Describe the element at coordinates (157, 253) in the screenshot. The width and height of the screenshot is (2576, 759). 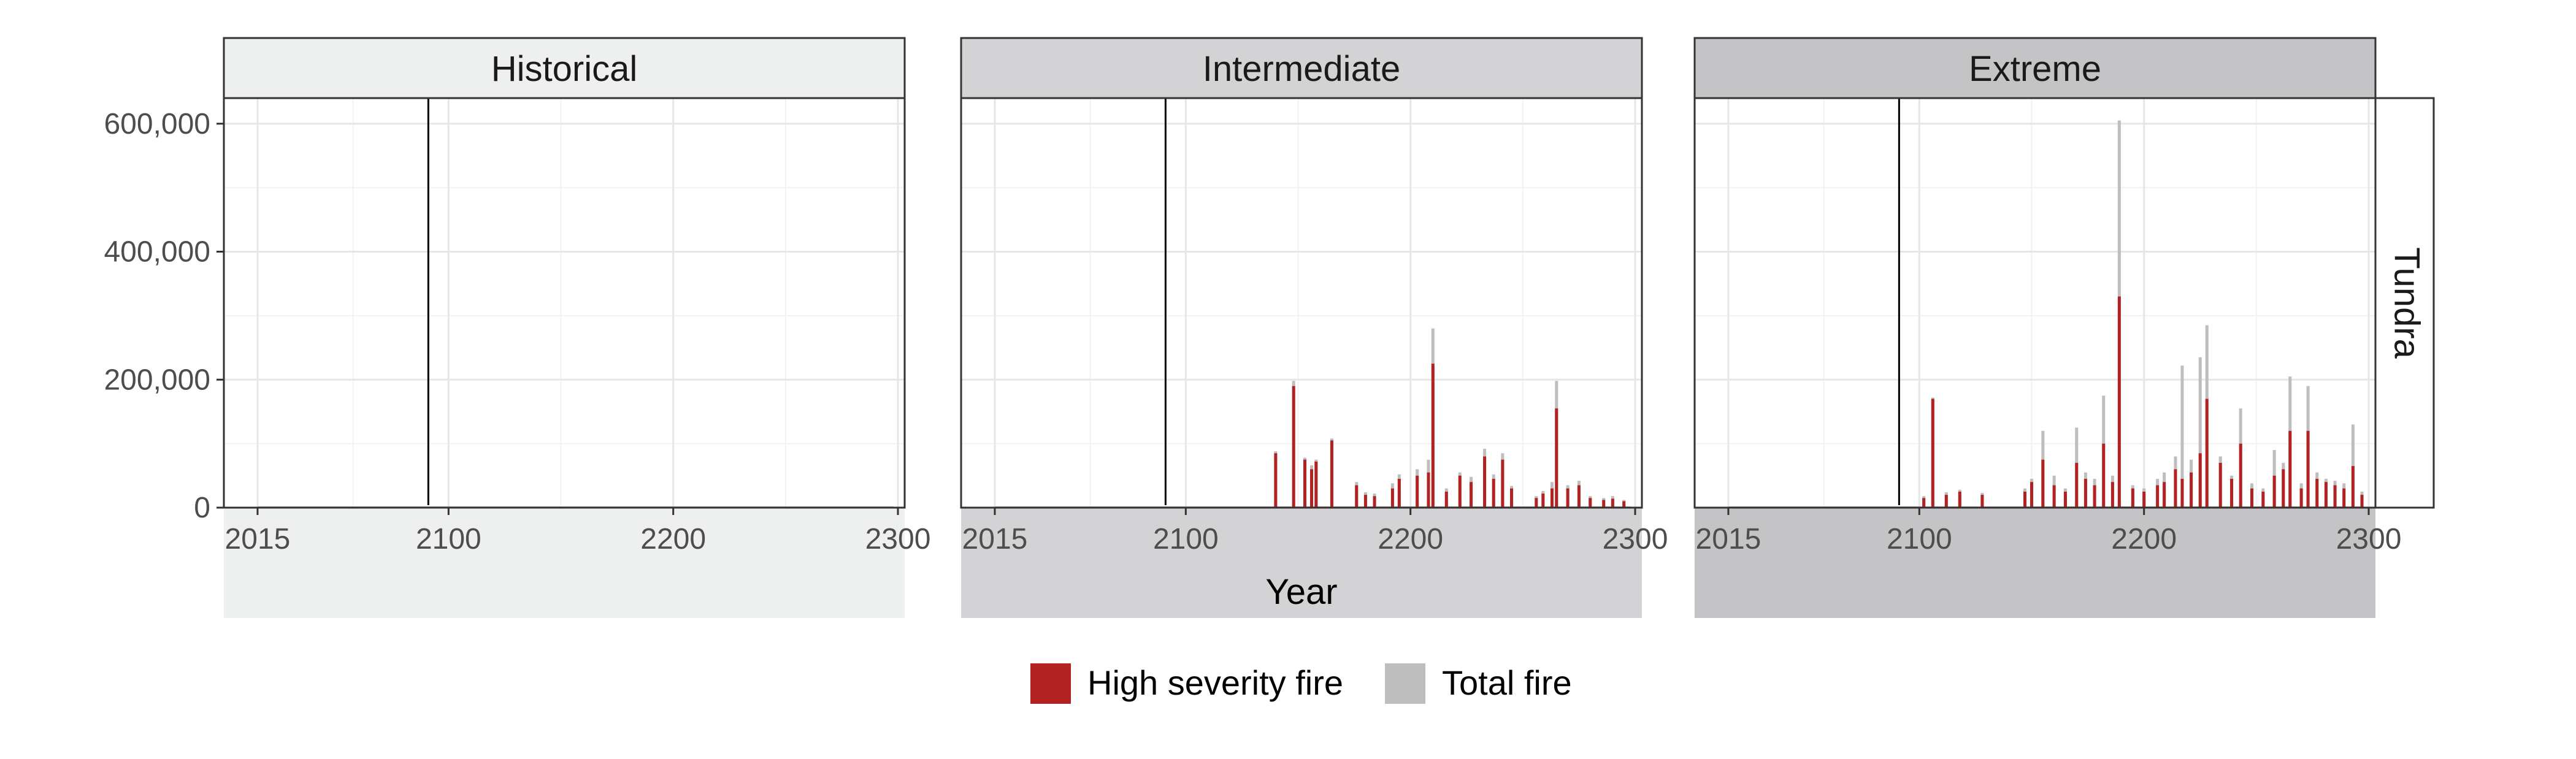
I see `y-tick-label: 400,000` at that location.